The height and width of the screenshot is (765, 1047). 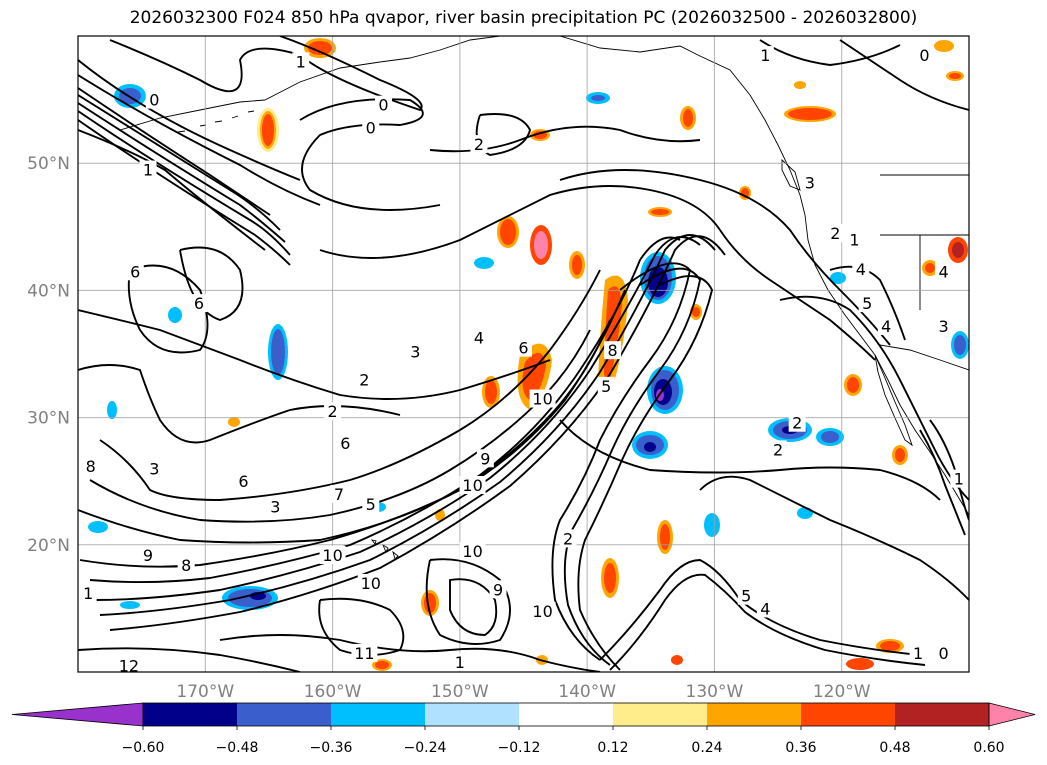 I want to click on contour-label: 8, so click(x=91, y=466).